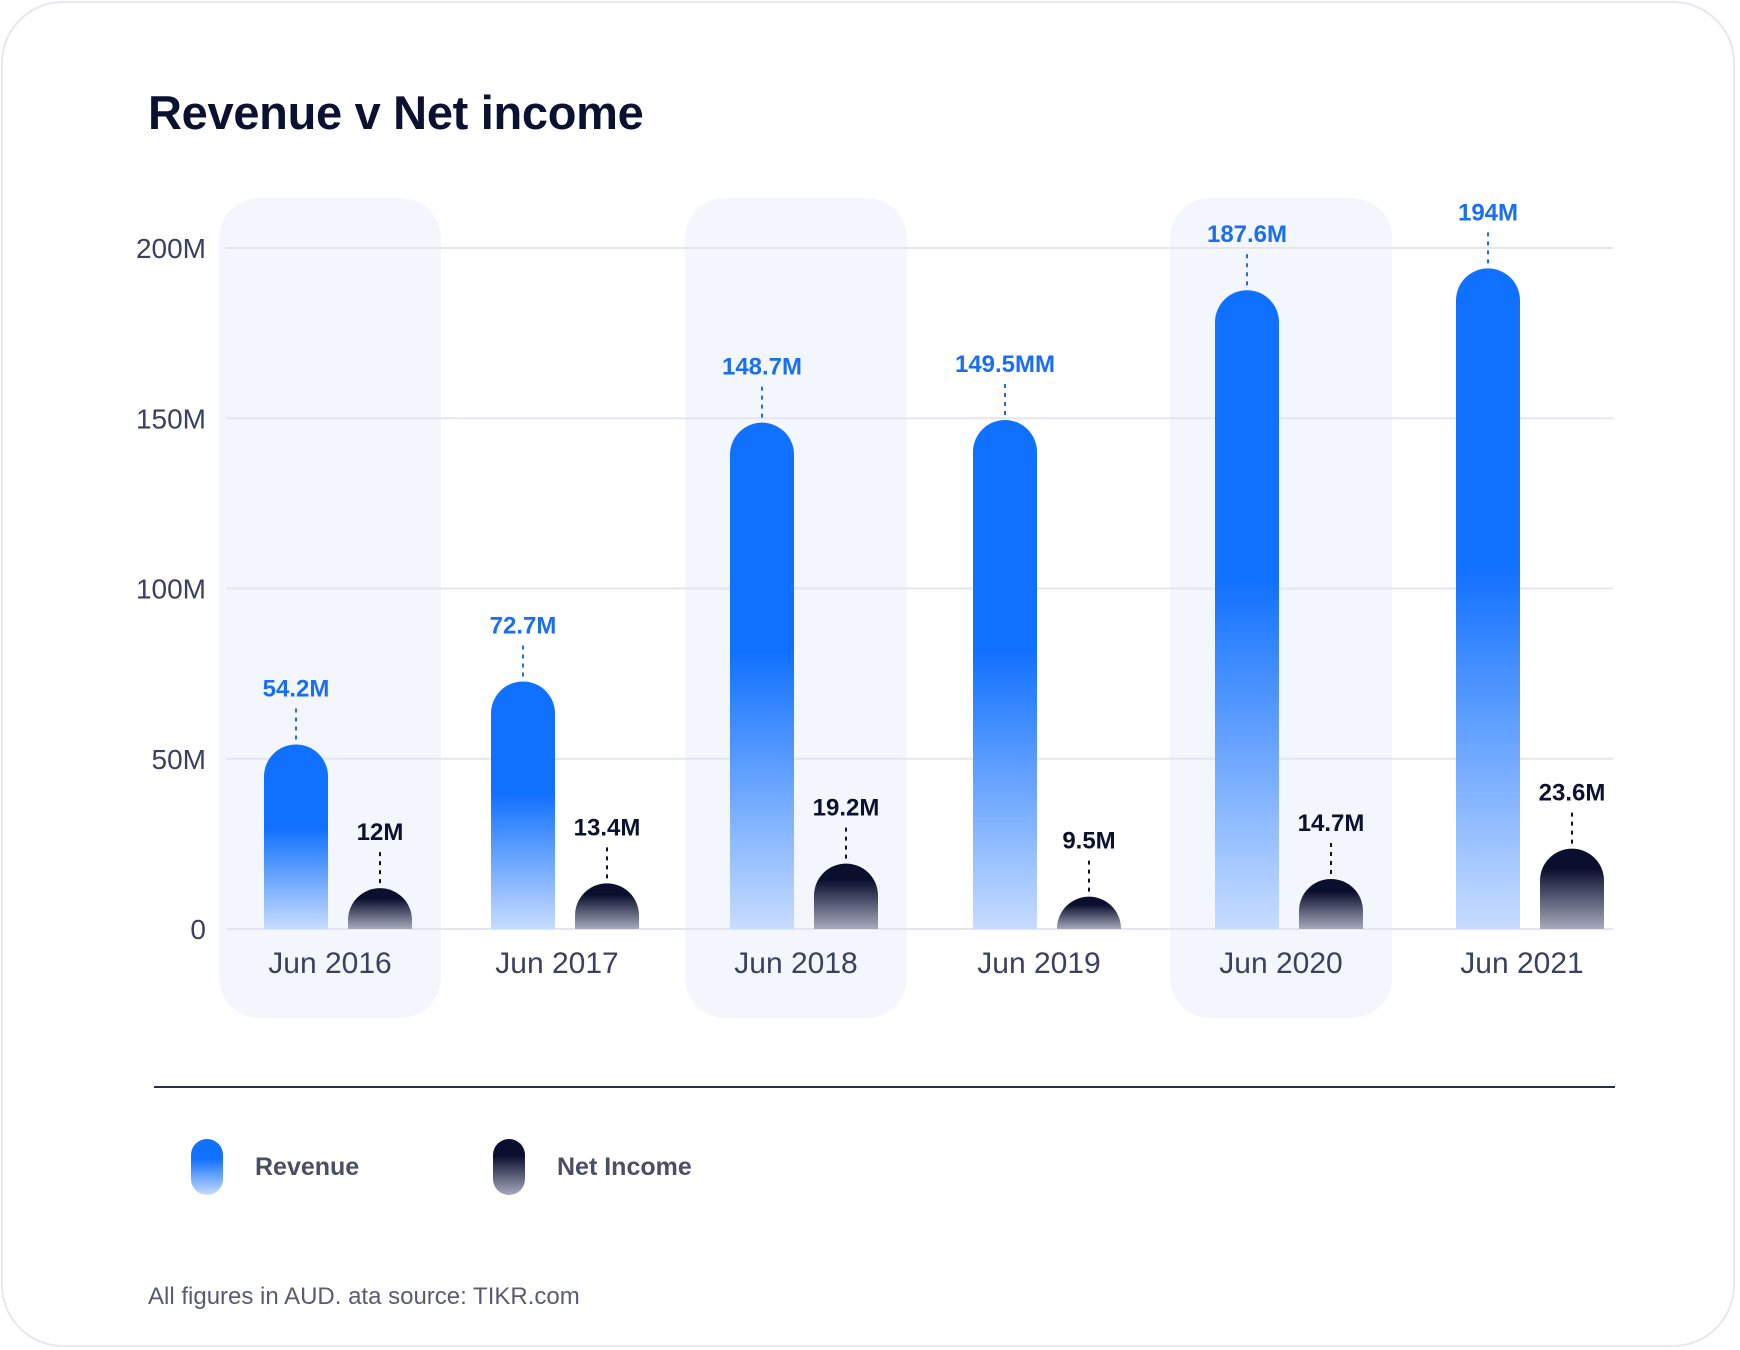  I want to click on y-tick-label: 200M, so click(171, 248).